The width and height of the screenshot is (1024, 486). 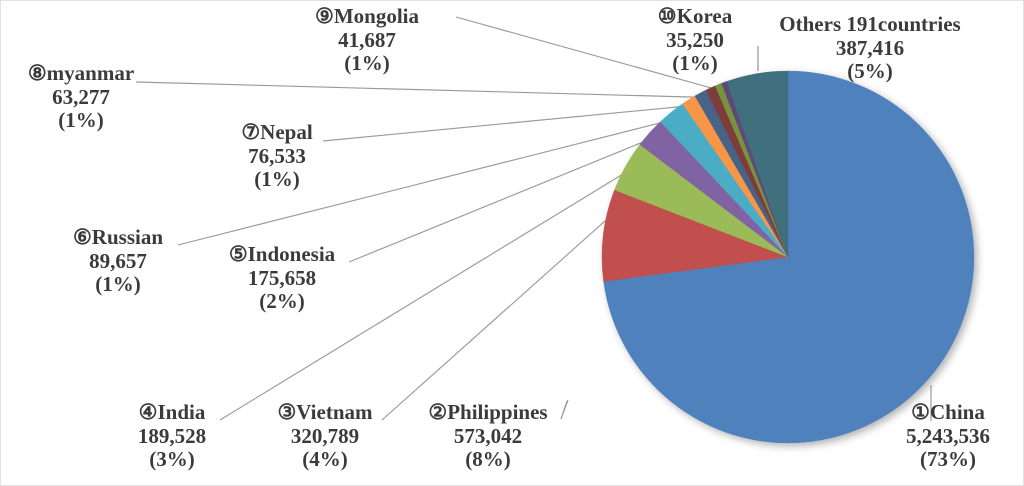 I want to click on slice-label-china-value: 5,243,536, so click(x=948, y=435).